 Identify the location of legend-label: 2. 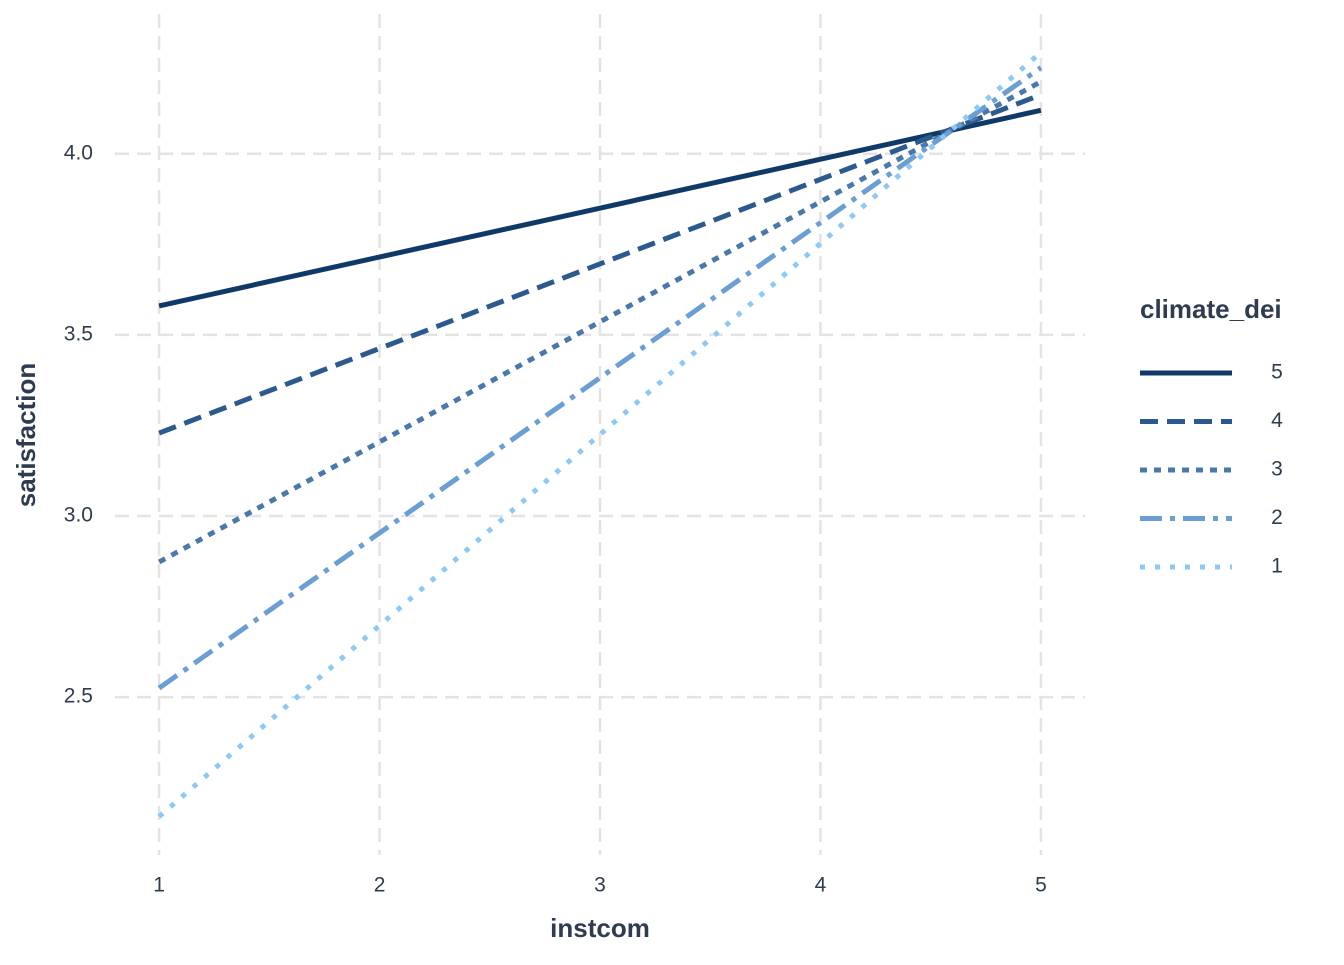
(1277, 517).